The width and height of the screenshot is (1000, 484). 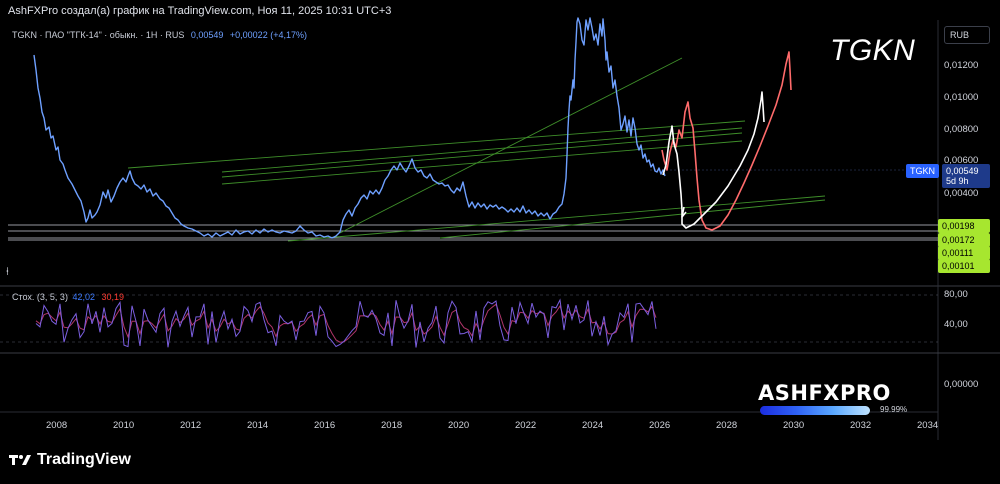 What do you see at coordinates (392, 425) in the screenshot?
I see `time-axis-label: 2018` at bounding box center [392, 425].